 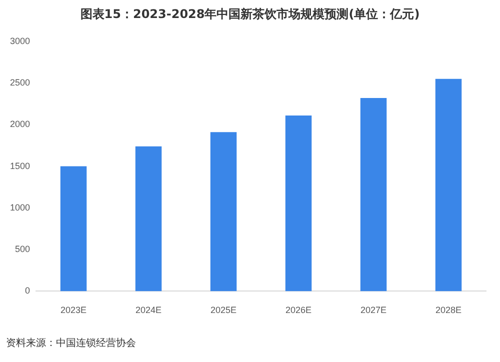 What do you see at coordinates (20, 165) in the screenshot?
I see `y-tick-label: 1500` at bounding box center [20, 165].